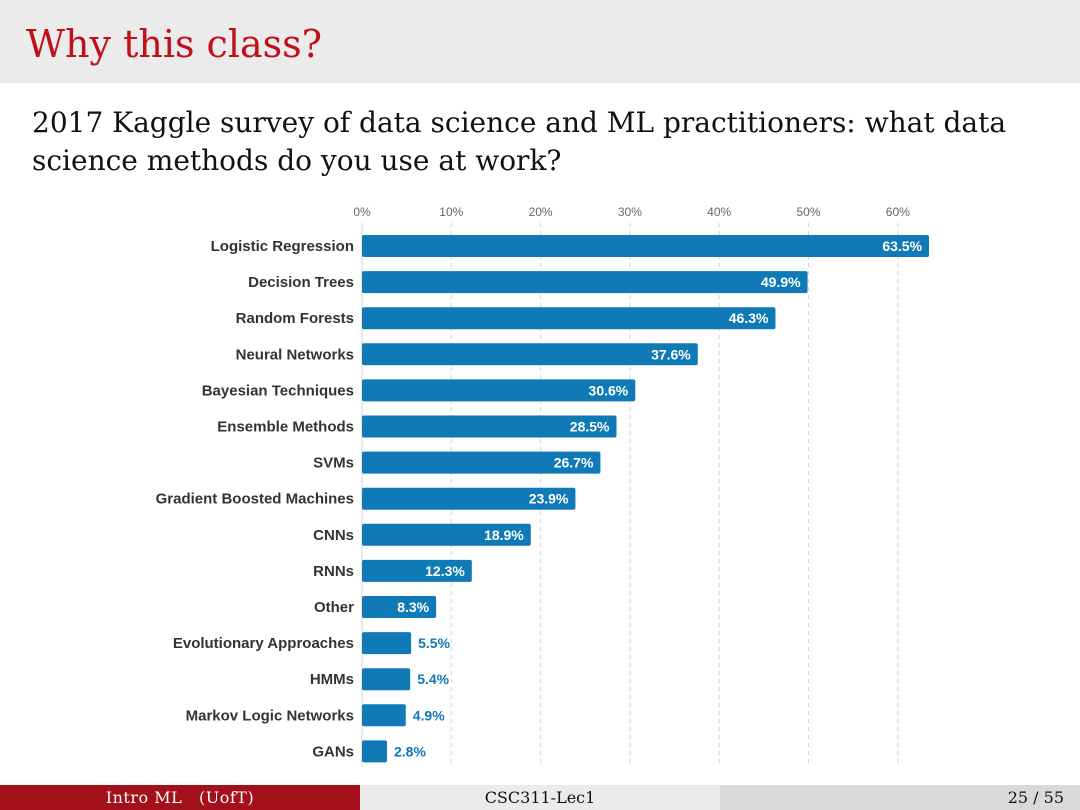 The width and height of the screenshot is (1080, 810). Describe the element at coordinates (362, 212) in the screenshot. I see `x-tick-label: 0%` at that location.